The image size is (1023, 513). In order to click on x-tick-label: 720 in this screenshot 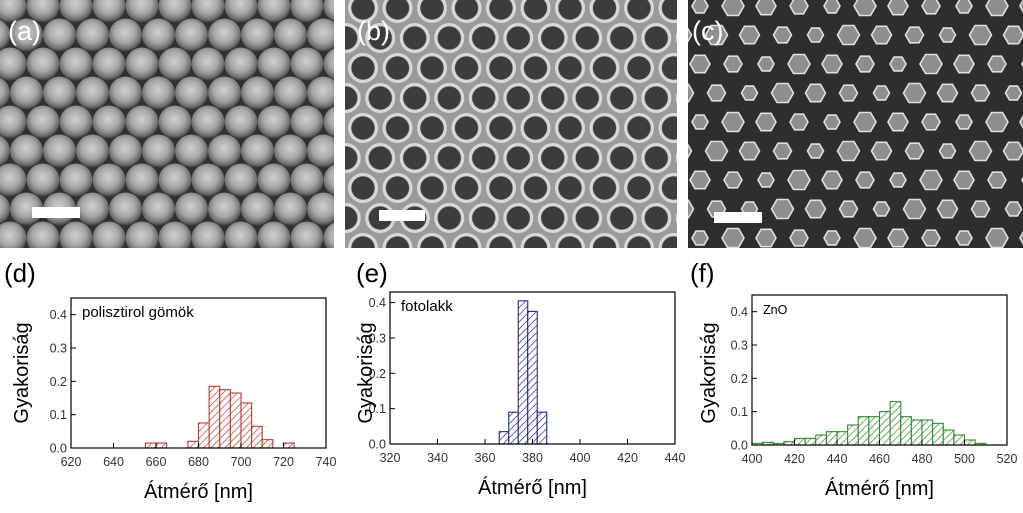, I will do `click(283, 462)`.